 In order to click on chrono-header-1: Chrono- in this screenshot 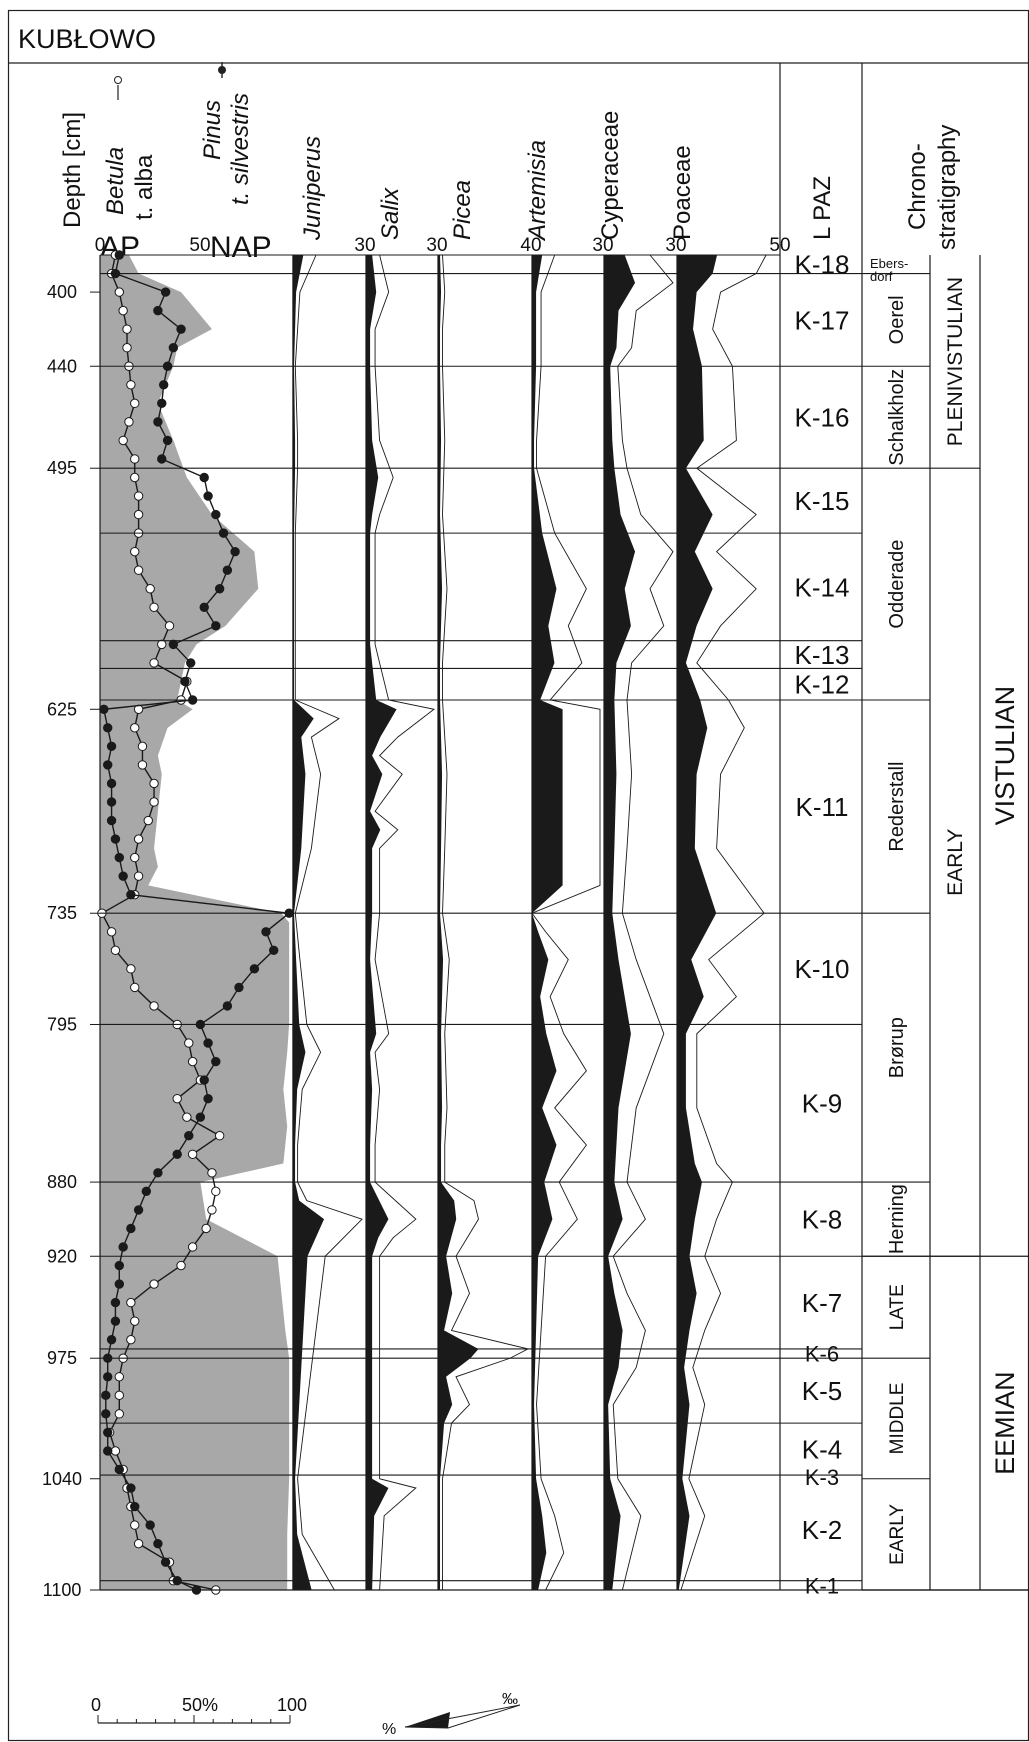, I will do `click(917, 186)`.